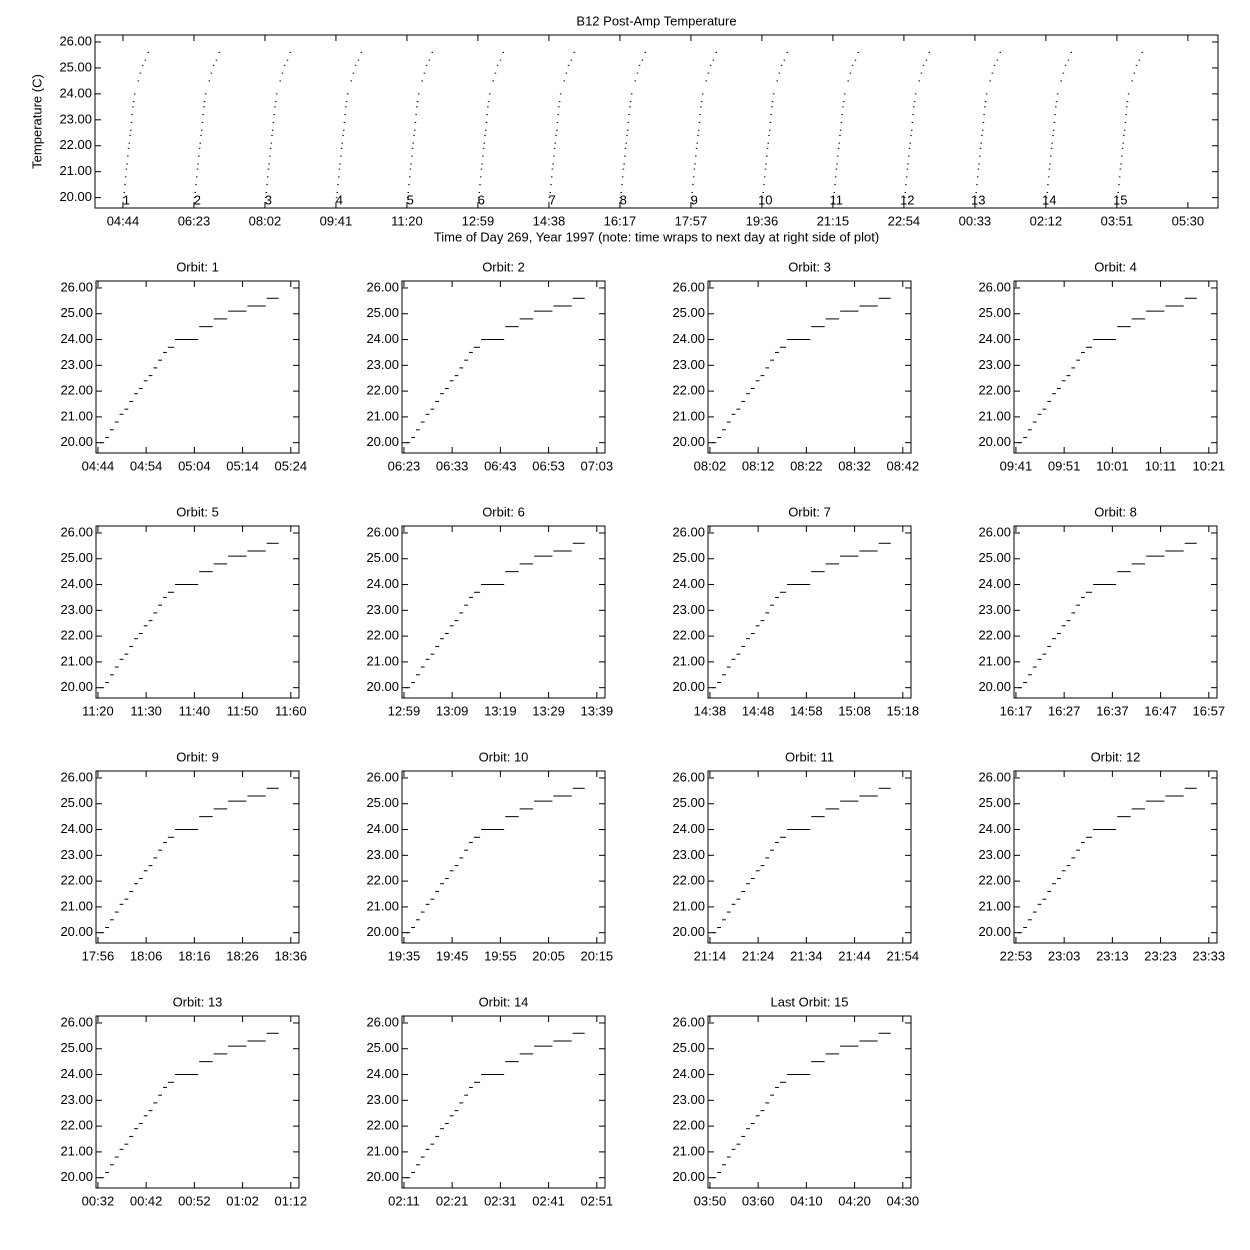 The image size is (1250, 1250). What do you see at coordinates (382, 286) in the screenshot?
I see `y-tick-label: 26.00` at bounding box center [382, 286].